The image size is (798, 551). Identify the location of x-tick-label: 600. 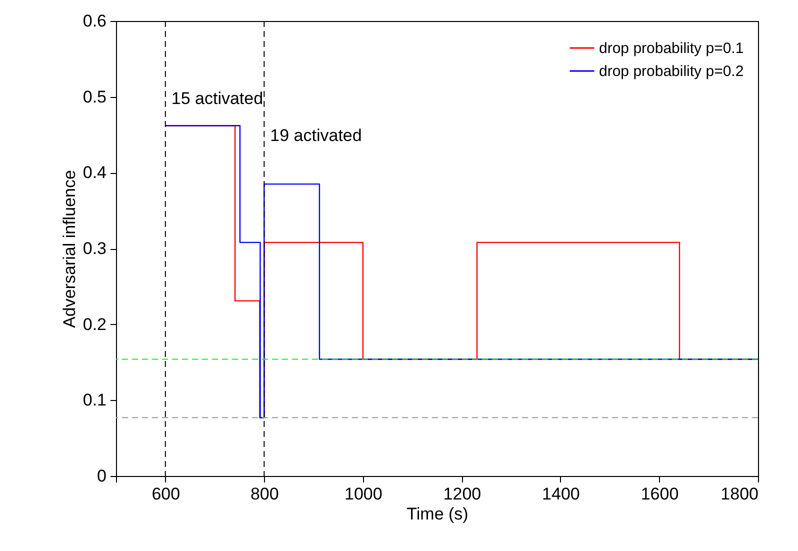
(166, 494).